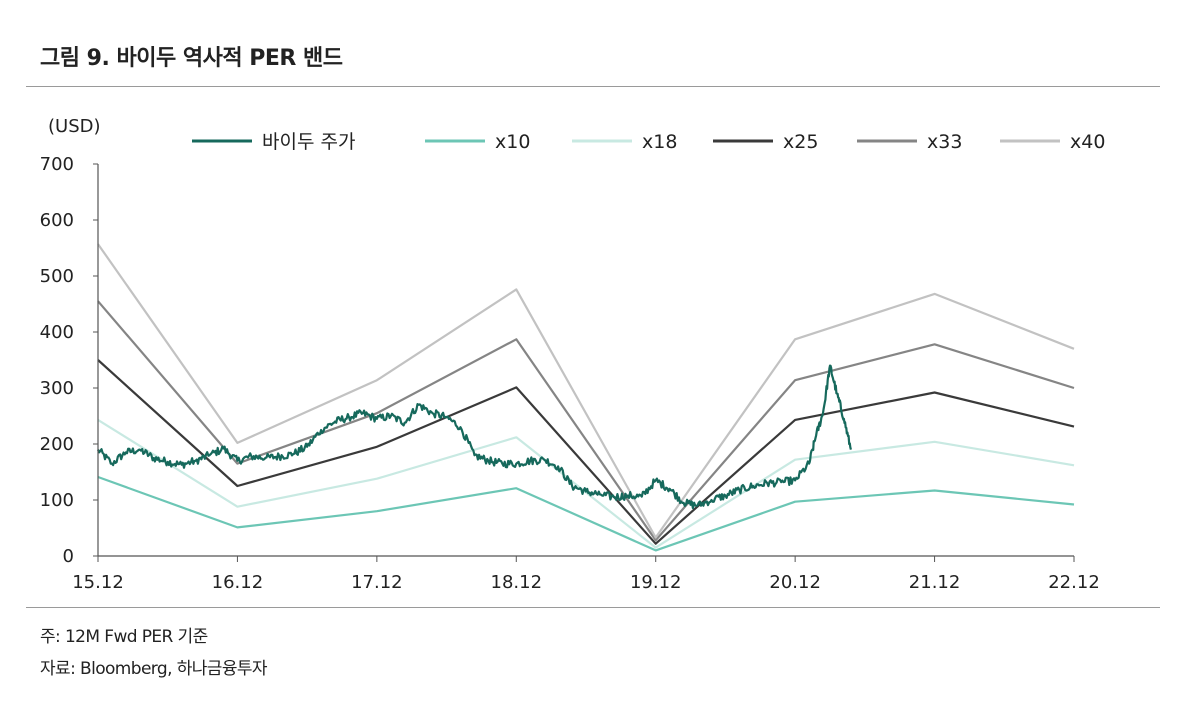  What do you see at coordinates (517, 582) in the screenshot?
I see `x-tick-label: 18.12` at bounding box center [517, 582].